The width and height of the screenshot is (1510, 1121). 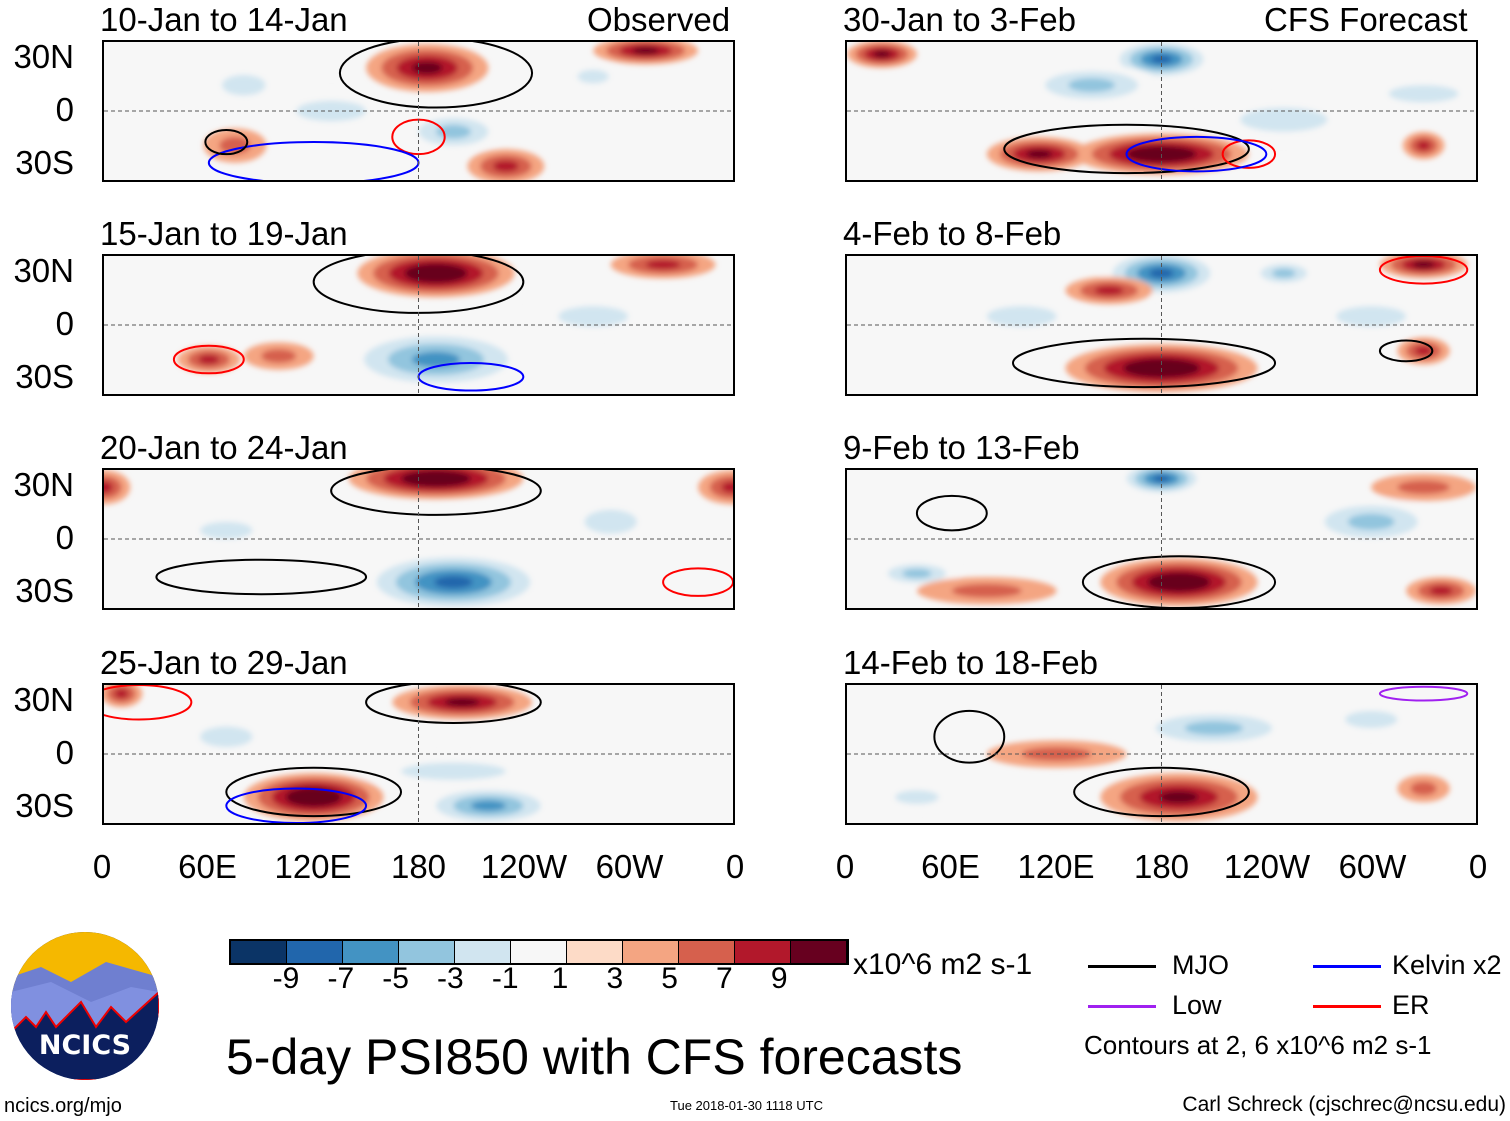 What do you see at coordinates (560, 978) in the screenshot?
I see `colorbar-label: 1` at bounding box center [560, 978].